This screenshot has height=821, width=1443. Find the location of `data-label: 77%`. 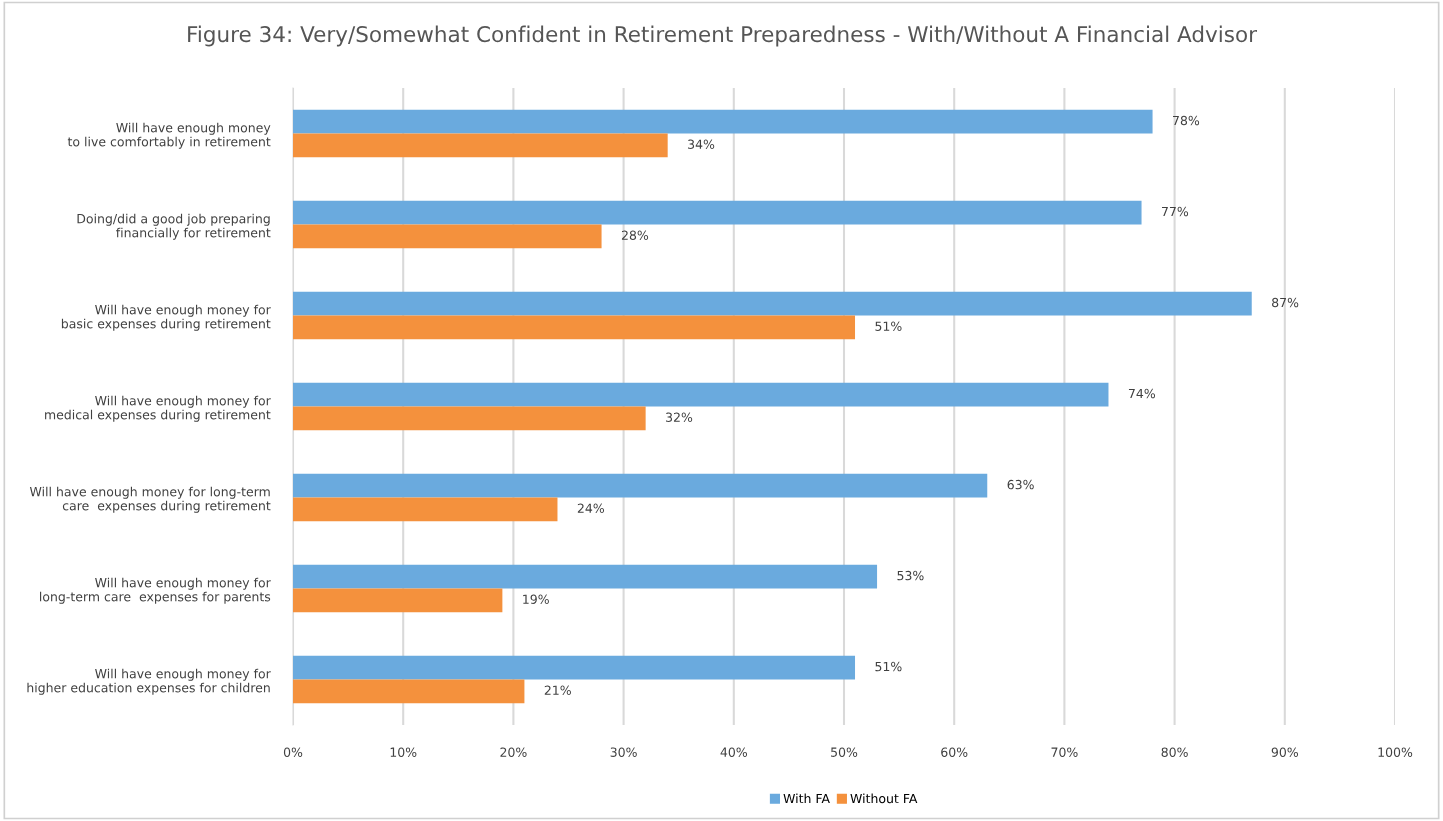

data-label: 77% is located at coordinates (1175, 211).